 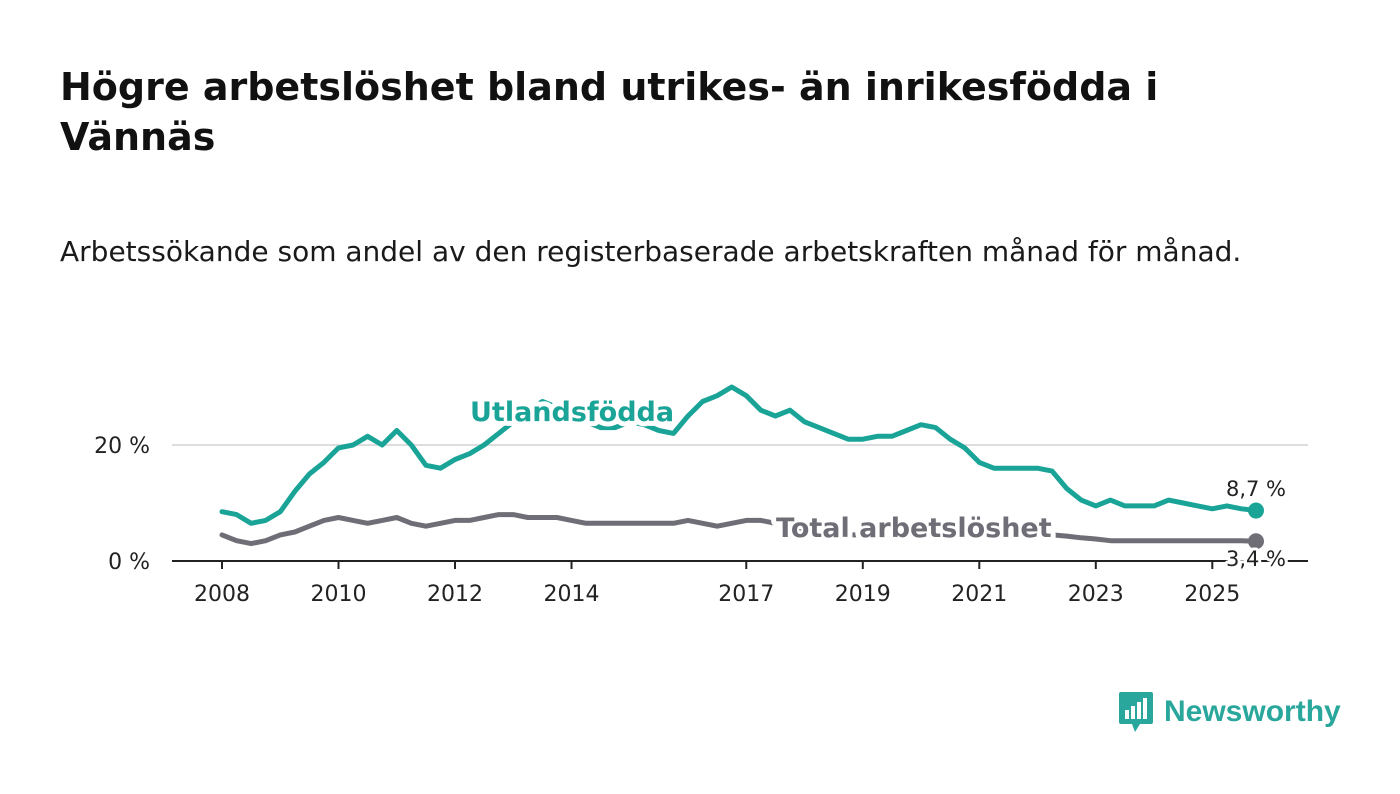 I want to click on x-tick-label: 2017, so click(x=746, y=594).